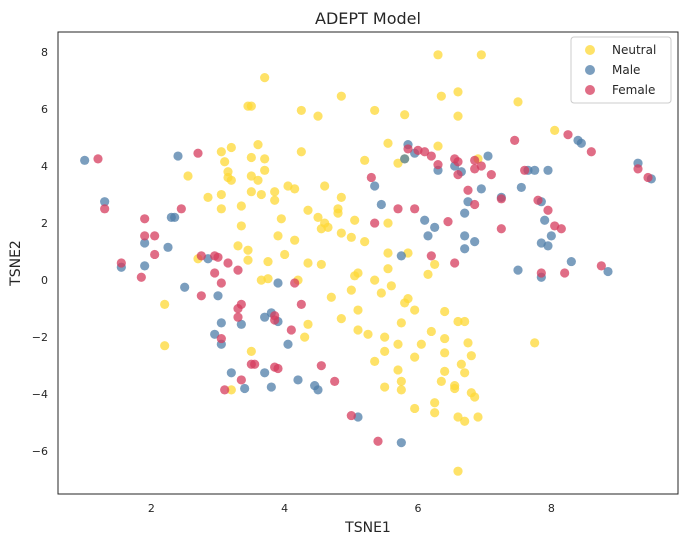 The image size is (686, 546). Describe the element at coordinates (367, 528) in the screenshot. I see `x-axis-label: TSNE1` at that location.